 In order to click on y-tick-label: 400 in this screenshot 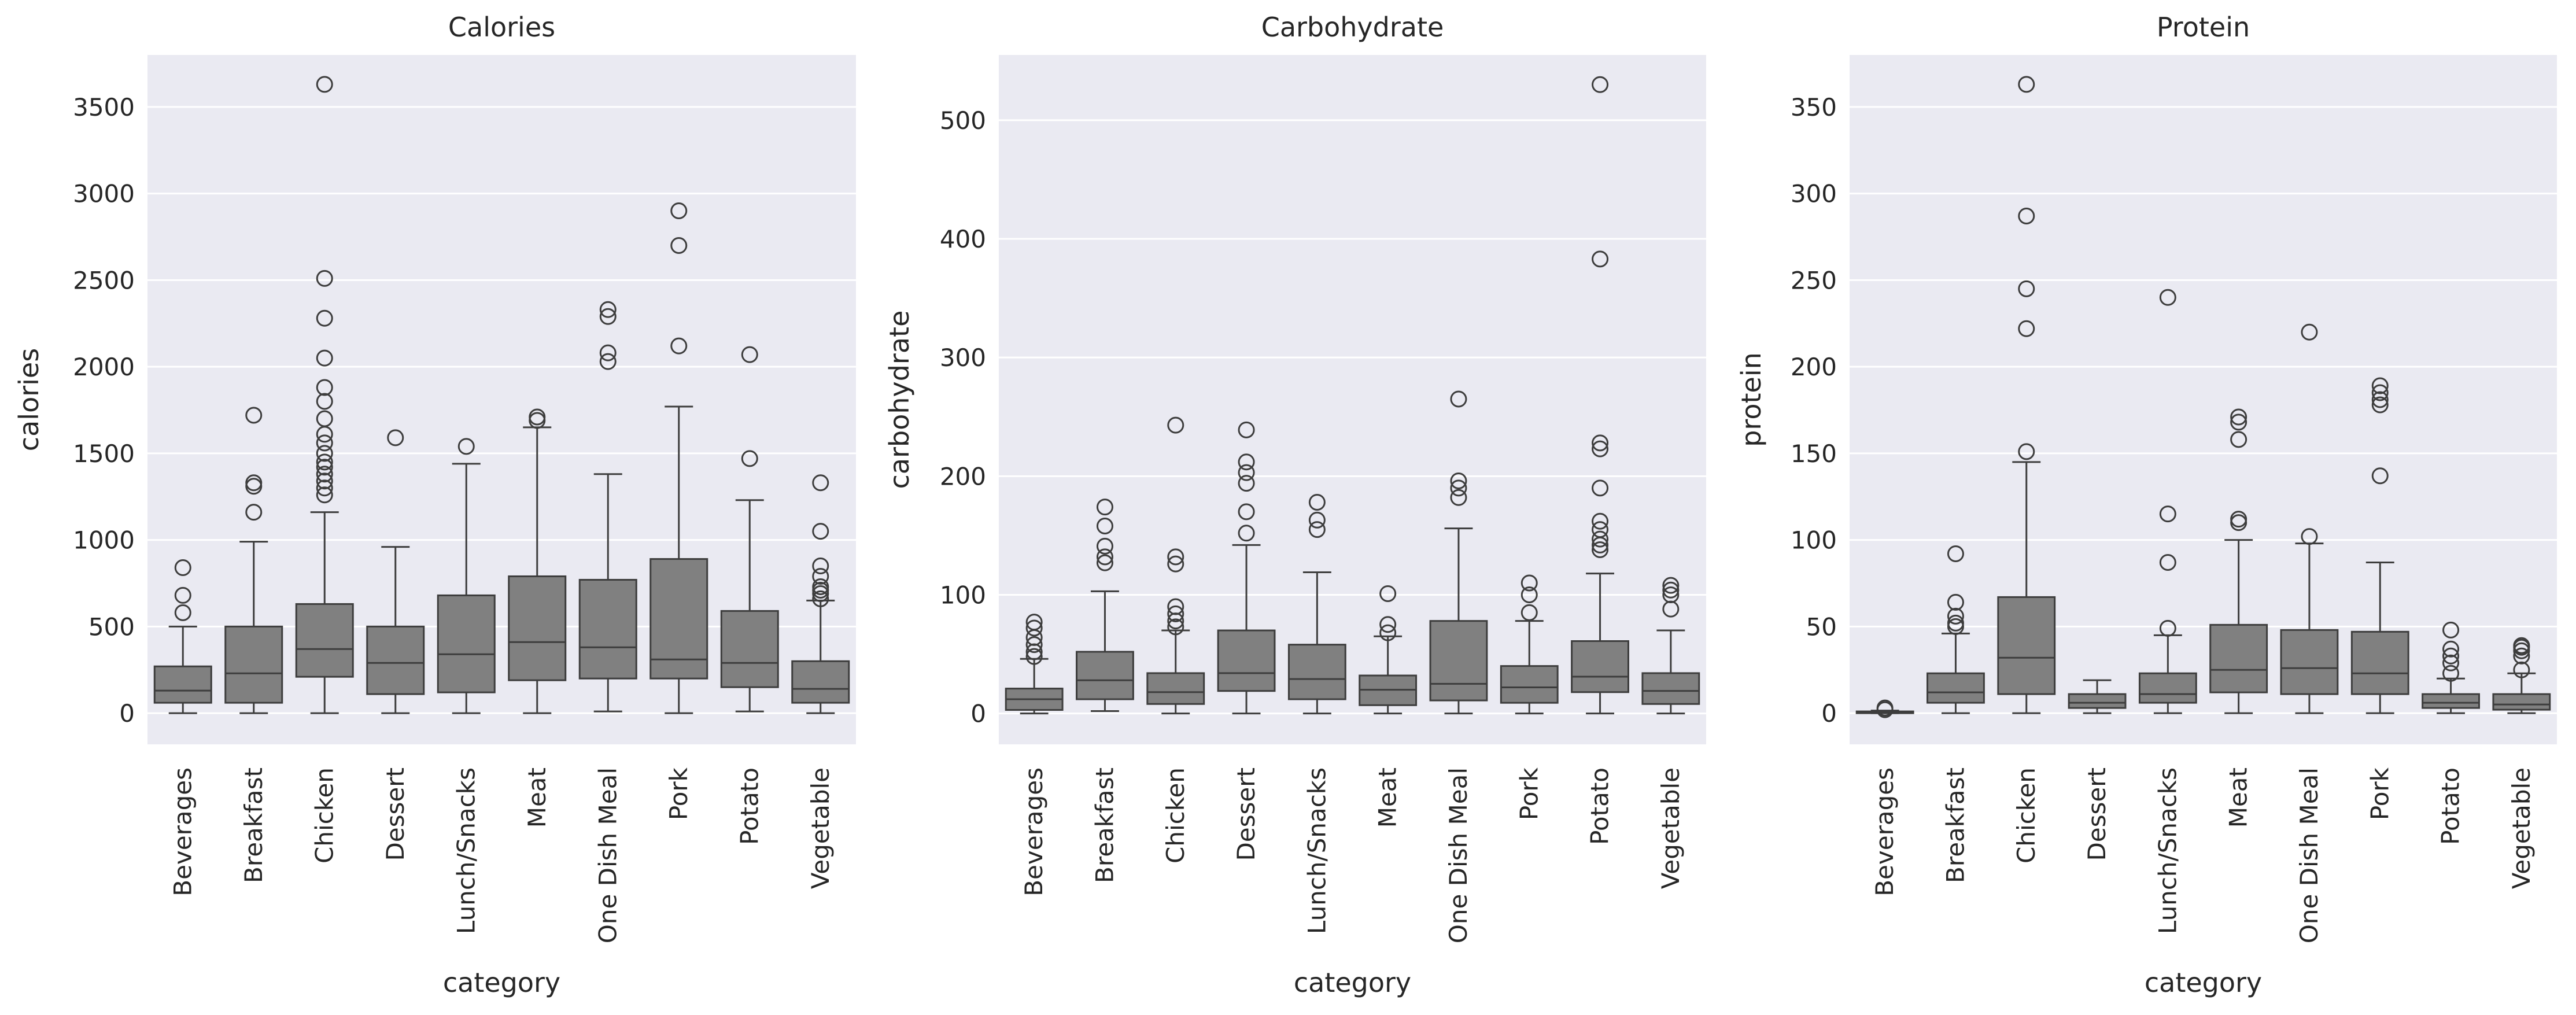, I will do `click(963, 239)`.